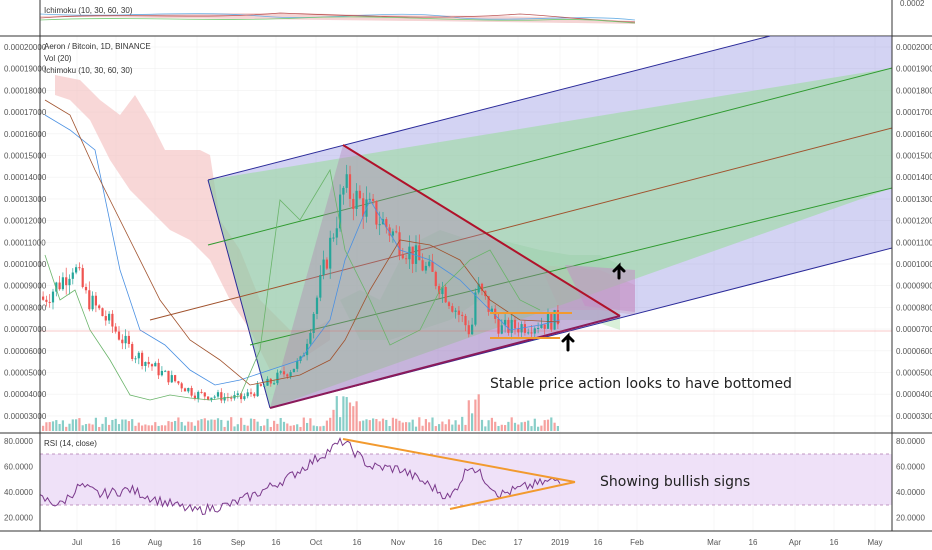  What do you see at coordinates (910, 441) in the screenshot?
I see `rsi-tick-label: 80.0000` at bounding box center [910, 441].